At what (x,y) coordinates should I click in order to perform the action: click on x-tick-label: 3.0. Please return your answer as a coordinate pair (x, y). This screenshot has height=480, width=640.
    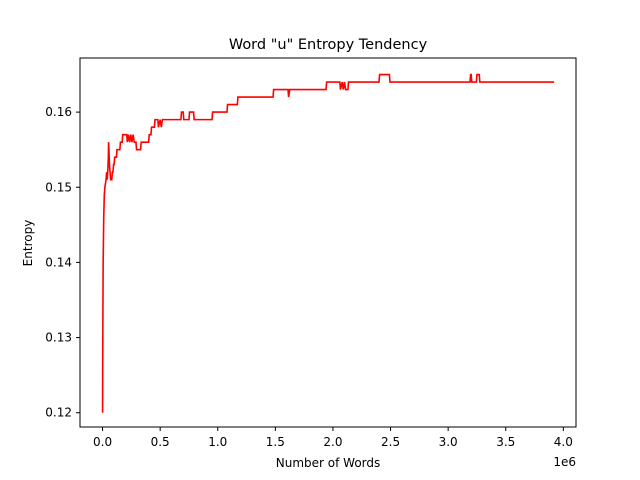
    Looking at the image, I should click on (448, 442).